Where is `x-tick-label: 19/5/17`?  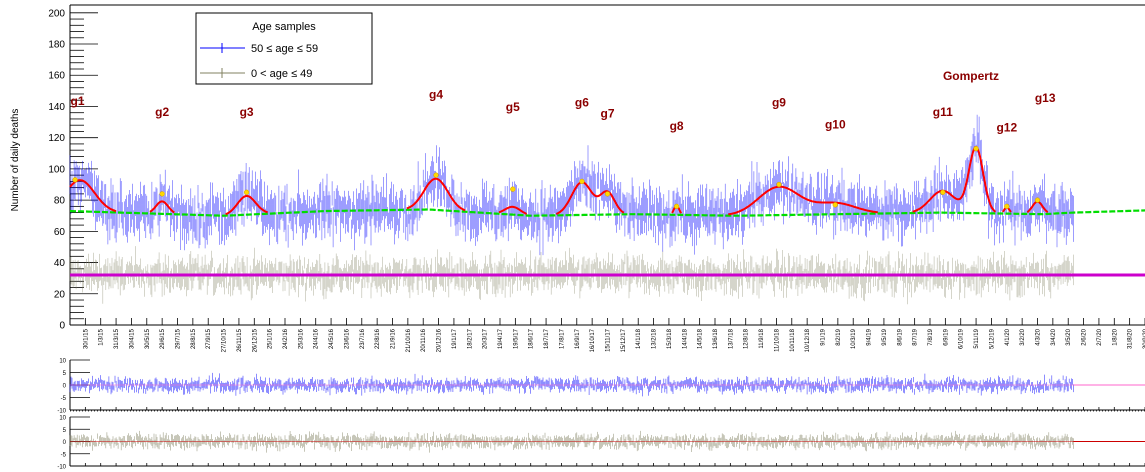 x-tick-label: 19/5/17 is located at coordinates (516, 338).